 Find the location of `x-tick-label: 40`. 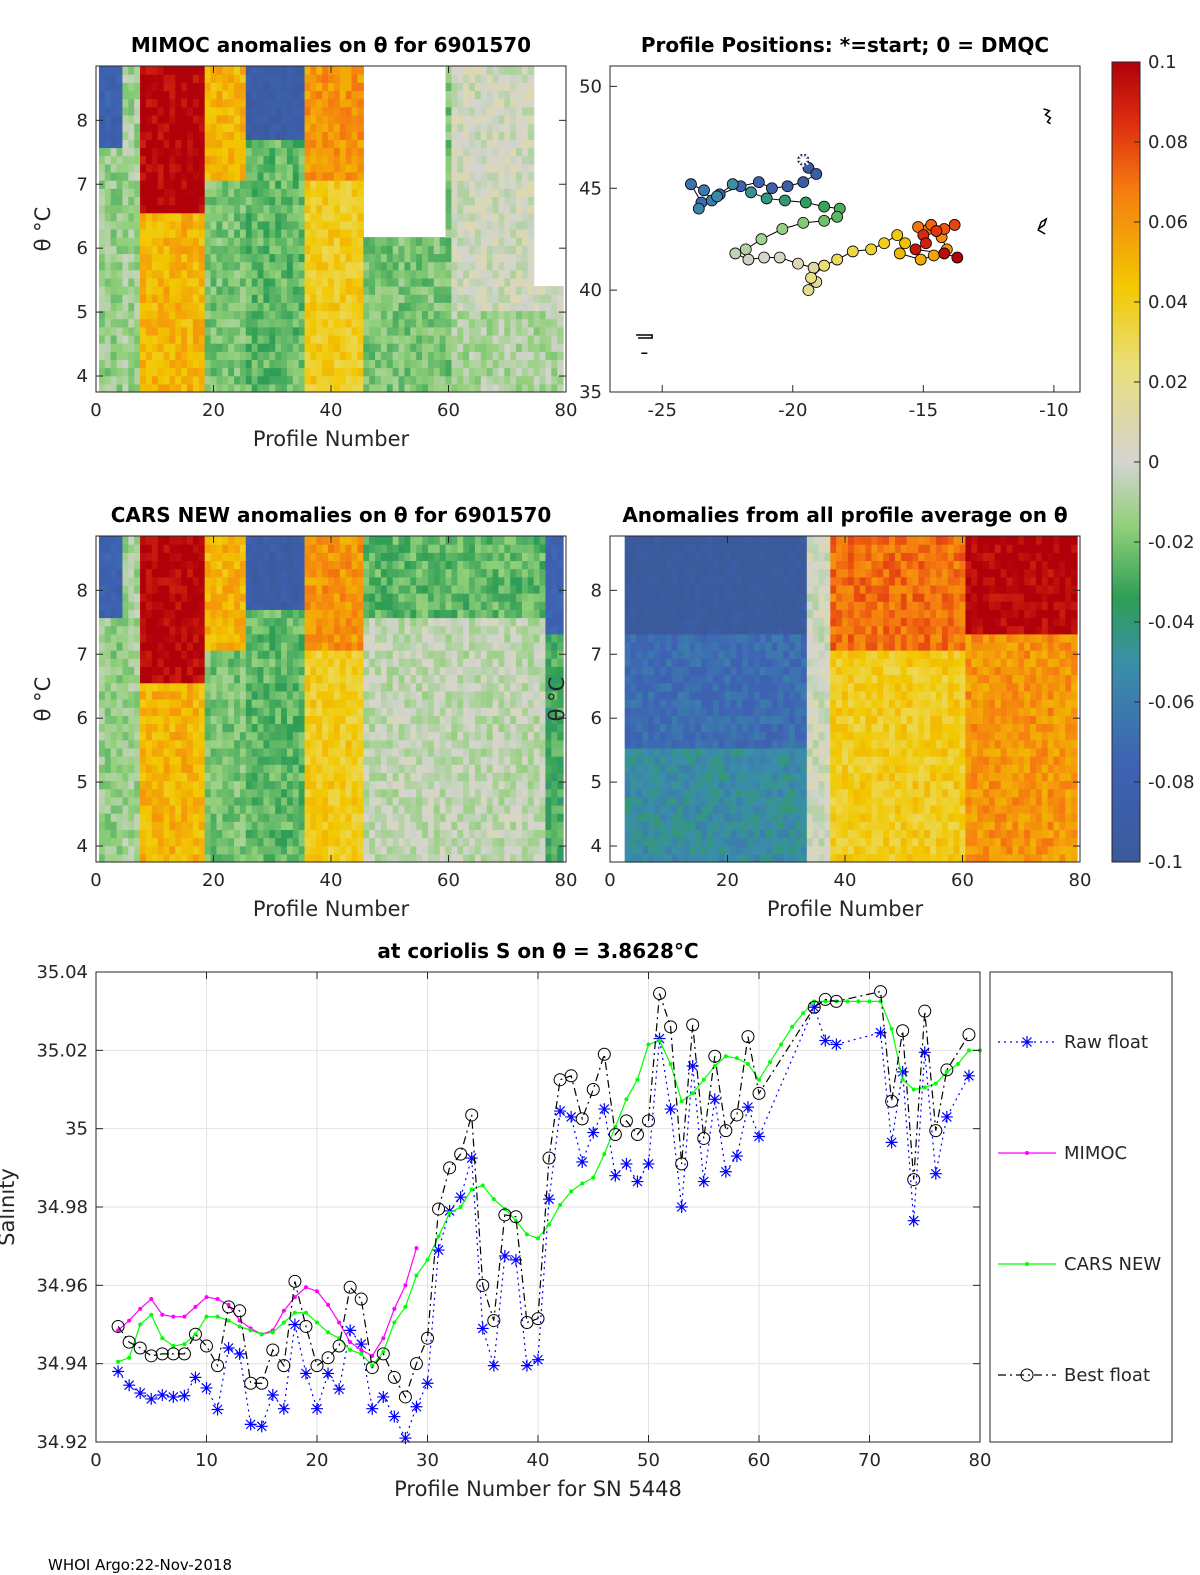

x-tick-label: 40 is located at coordinates (331, 410).